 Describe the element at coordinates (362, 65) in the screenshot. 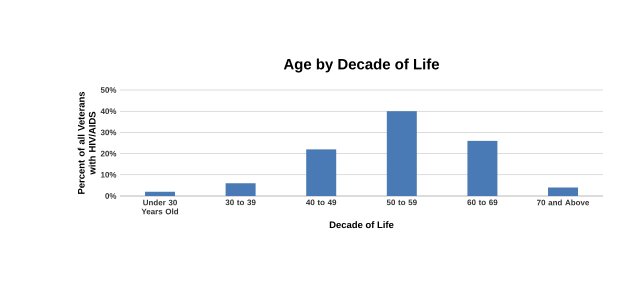

I see `chart-title: Age by Decade of Life` at that location.